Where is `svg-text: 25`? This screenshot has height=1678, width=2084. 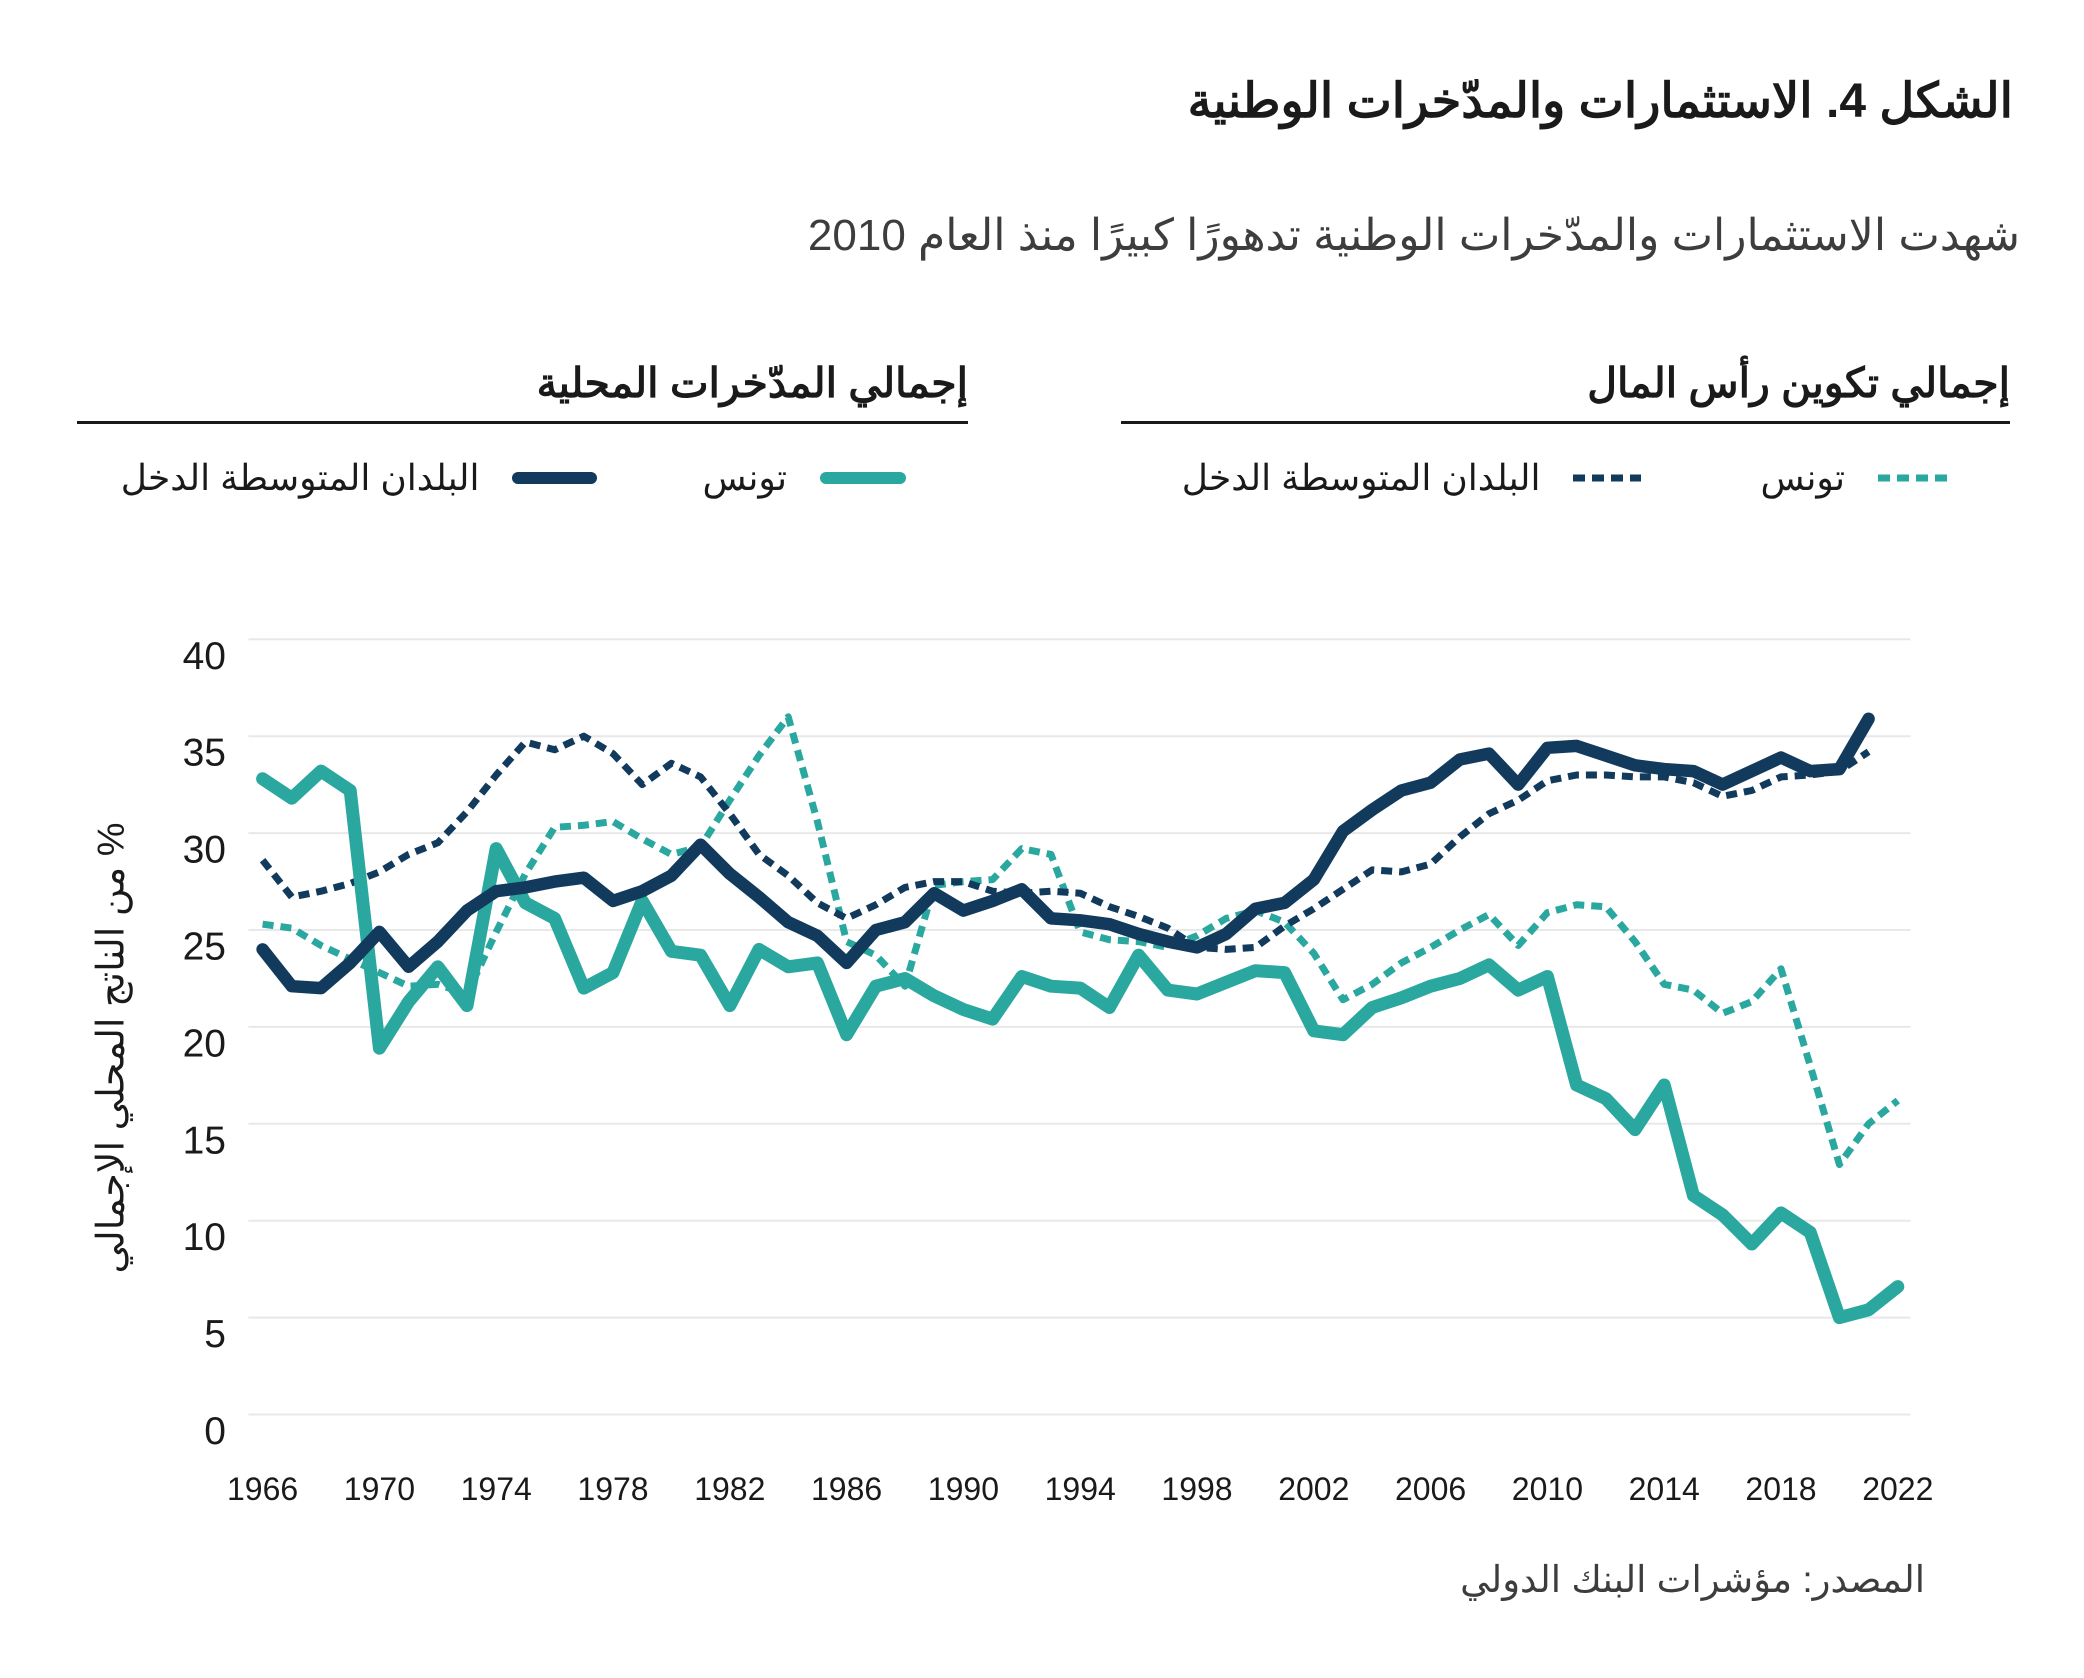 svg-text: 25 is located at coordinates (204, 947).